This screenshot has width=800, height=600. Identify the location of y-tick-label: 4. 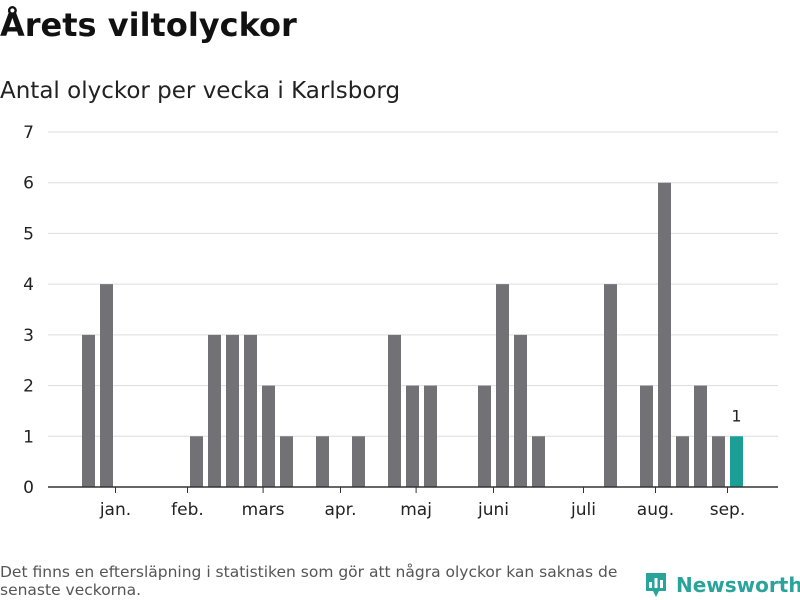
(28, 285).